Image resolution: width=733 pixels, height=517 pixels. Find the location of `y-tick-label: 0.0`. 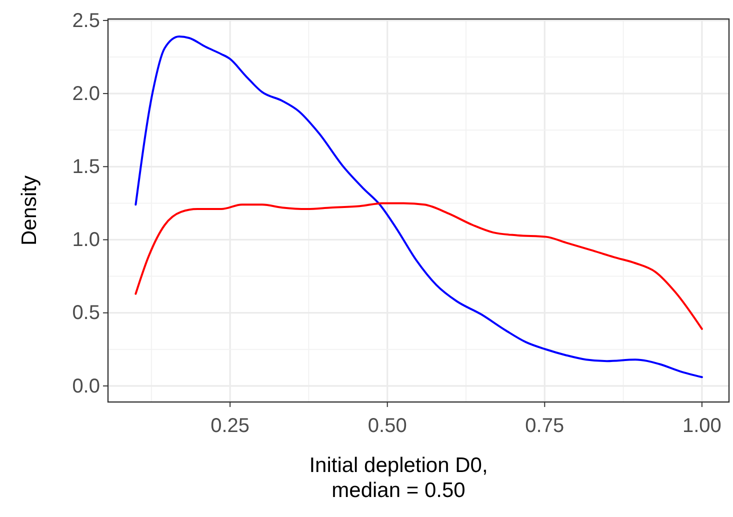

y-tick-label: 0.0 is located at coordinates (86, 386).